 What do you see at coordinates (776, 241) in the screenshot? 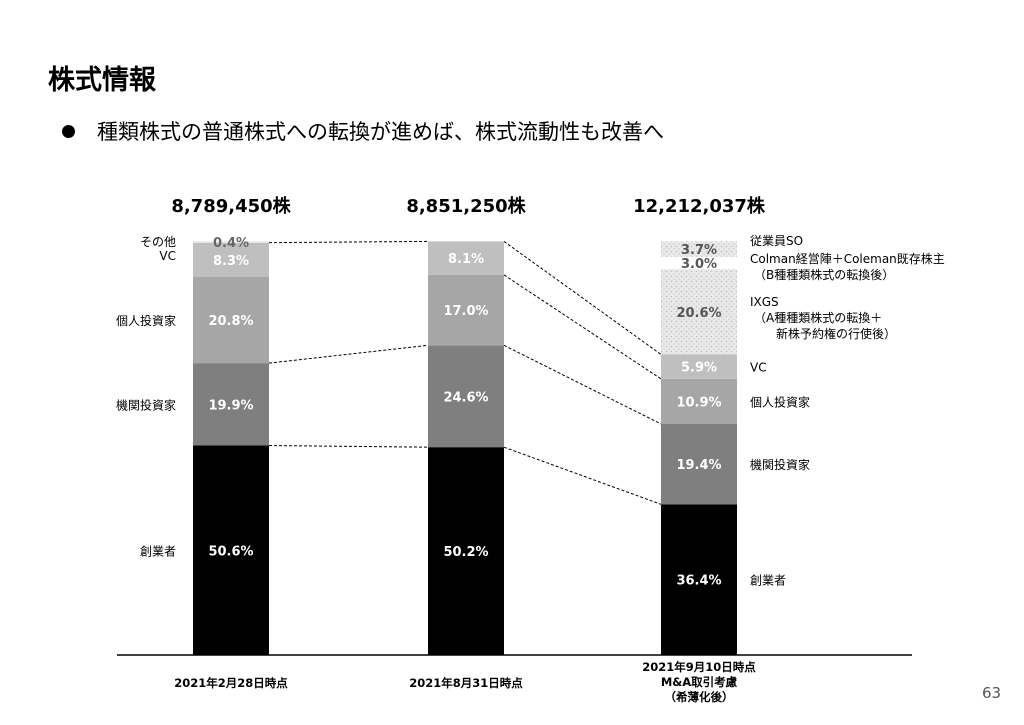
I see `right-label-employee_so-0: 従業員SO` at bounding box center [776, 241].